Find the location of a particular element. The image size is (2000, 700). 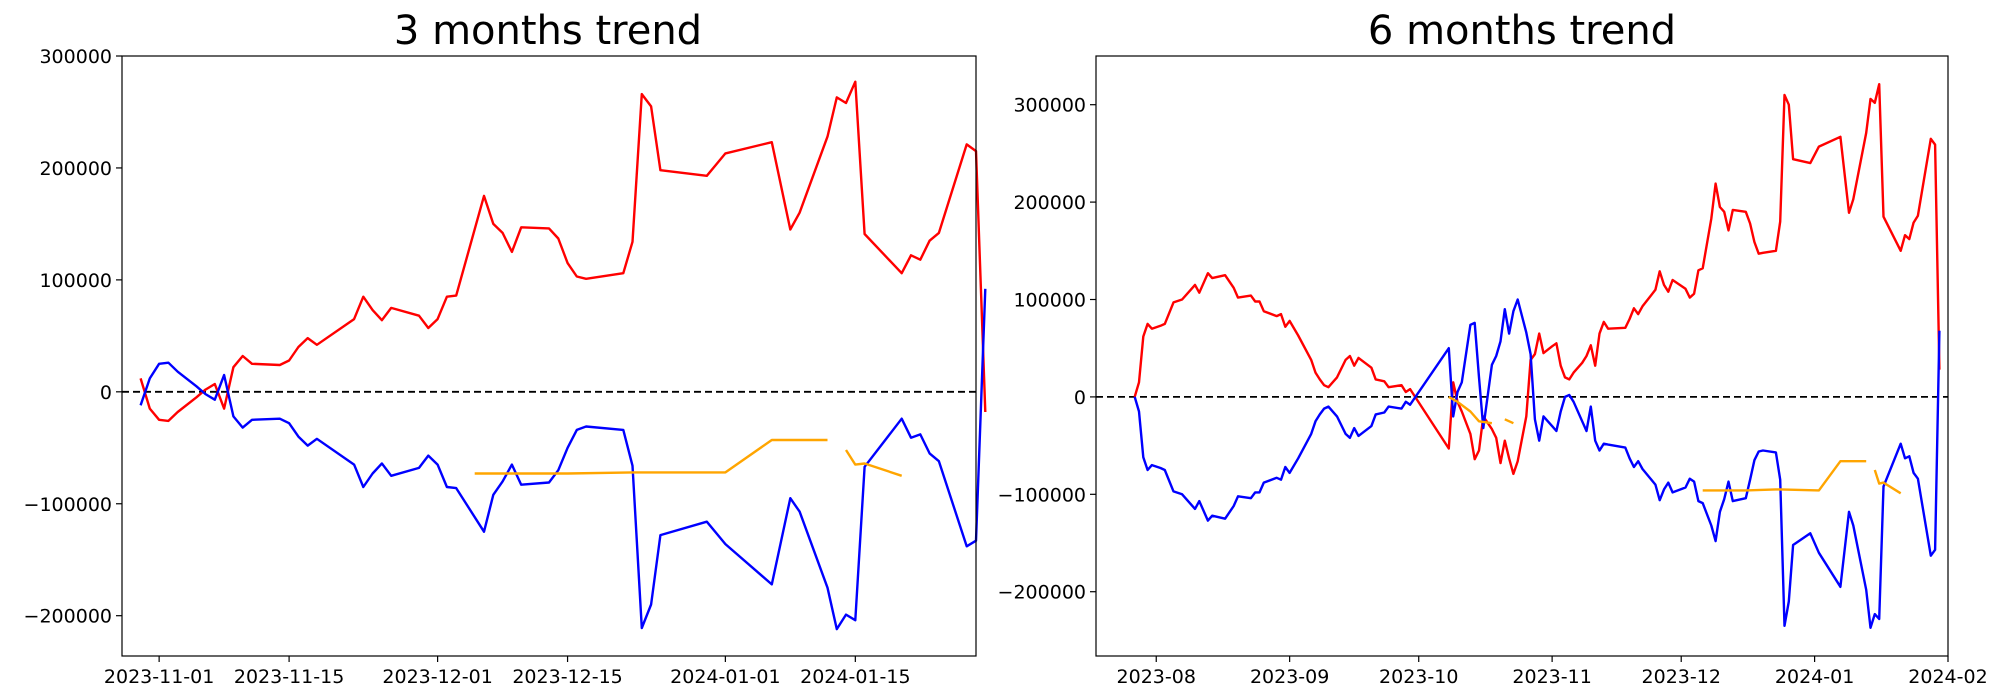

x-tick-label: 2023-12 is located at coordinates (1681, 677).